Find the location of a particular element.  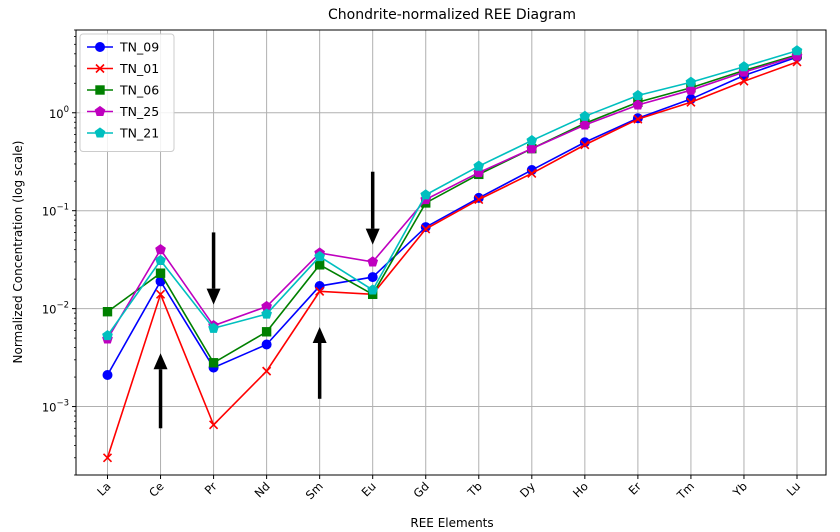

chart-title: Chondrite-normalized REE Diagram is located at coordinates (452, 15).